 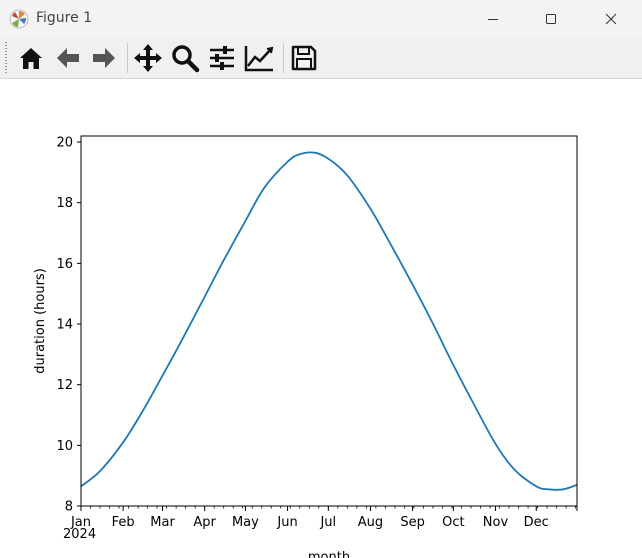 What do you see at coordinates (536, 522) in the screenshot?
I see `x-tick-label: Dec` at bounding box center [536, 522].